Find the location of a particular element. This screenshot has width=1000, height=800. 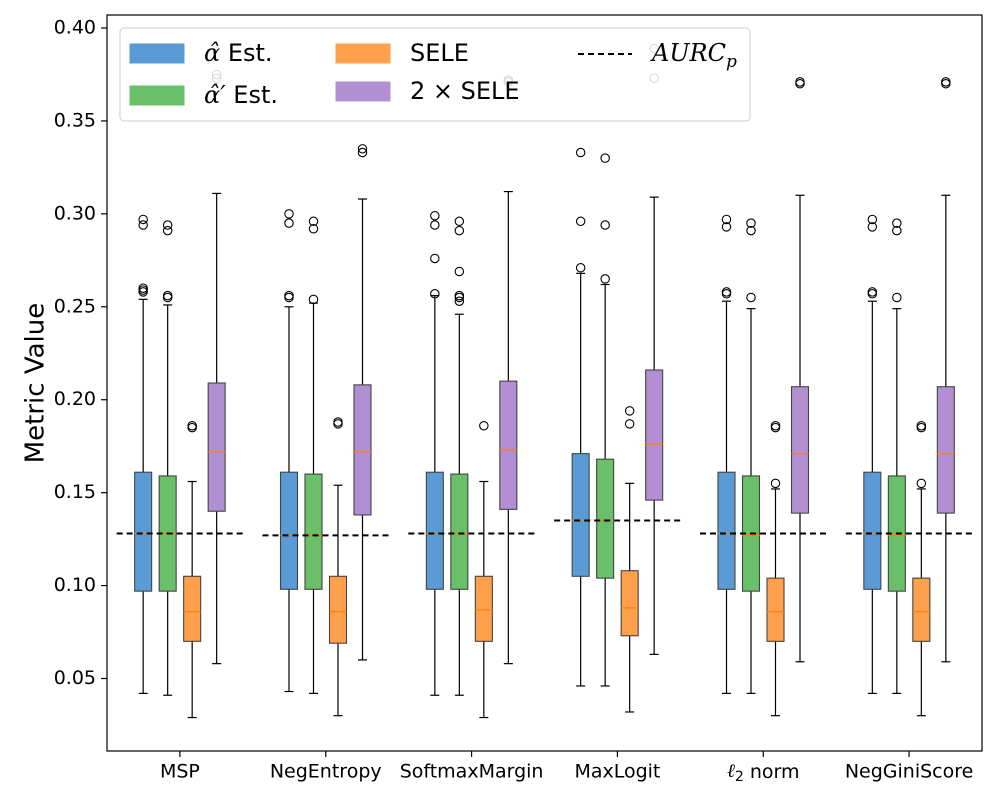

y-tick-label: 0.05 is located at coordinates (75, 678).